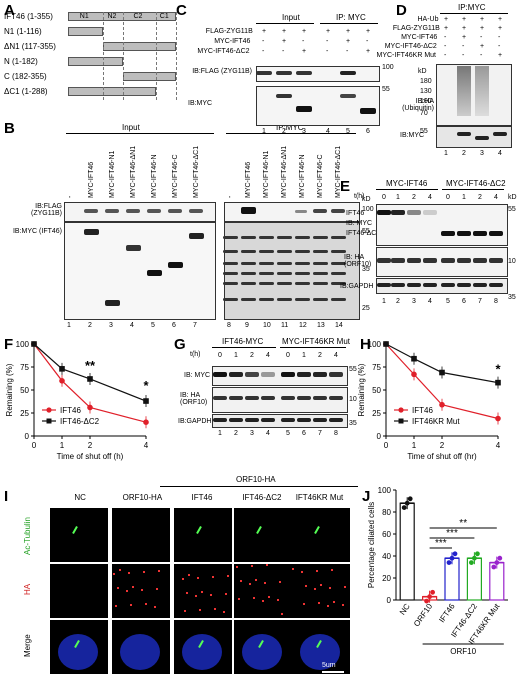 The width and height of the screenshot is (520, 674). What do you see at coordinates (176, 56) in the screenshot?
I see `domain-boundary` at bounding box center [176, 56].